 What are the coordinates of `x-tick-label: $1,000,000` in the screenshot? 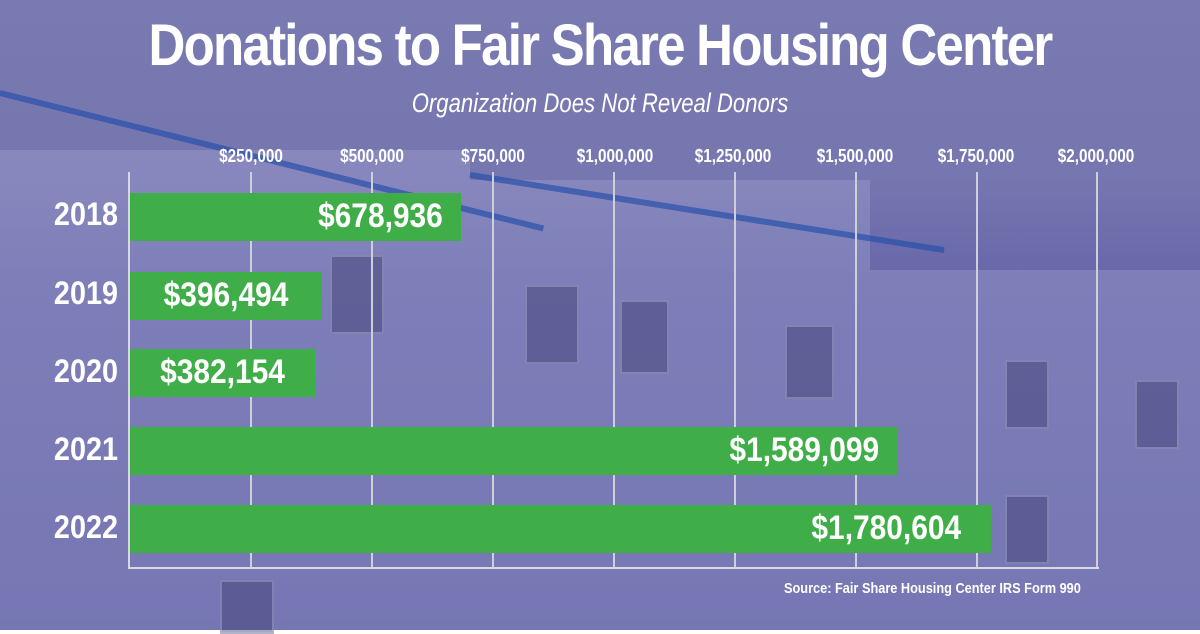 It's located at (615, 156).